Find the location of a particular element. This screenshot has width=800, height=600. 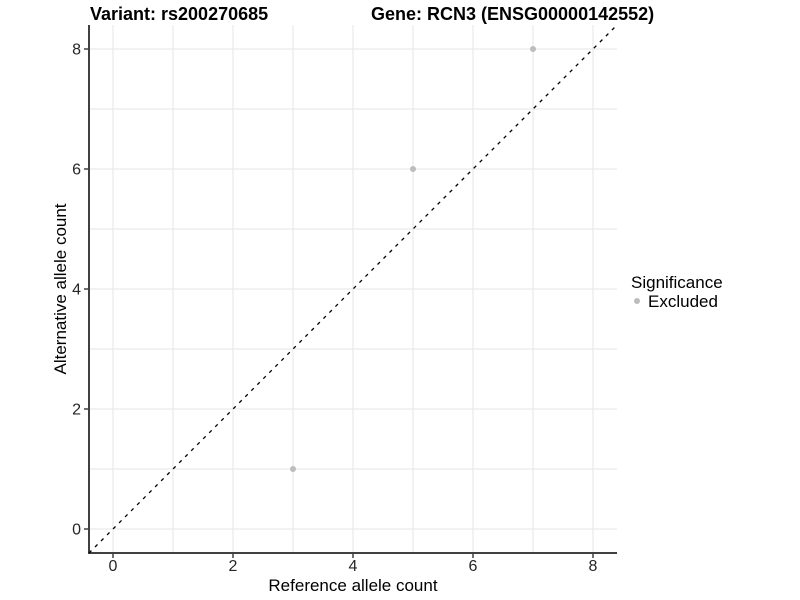

y-tick-labels: 0 2 4 6 8 is located at coordinates (76, 290).